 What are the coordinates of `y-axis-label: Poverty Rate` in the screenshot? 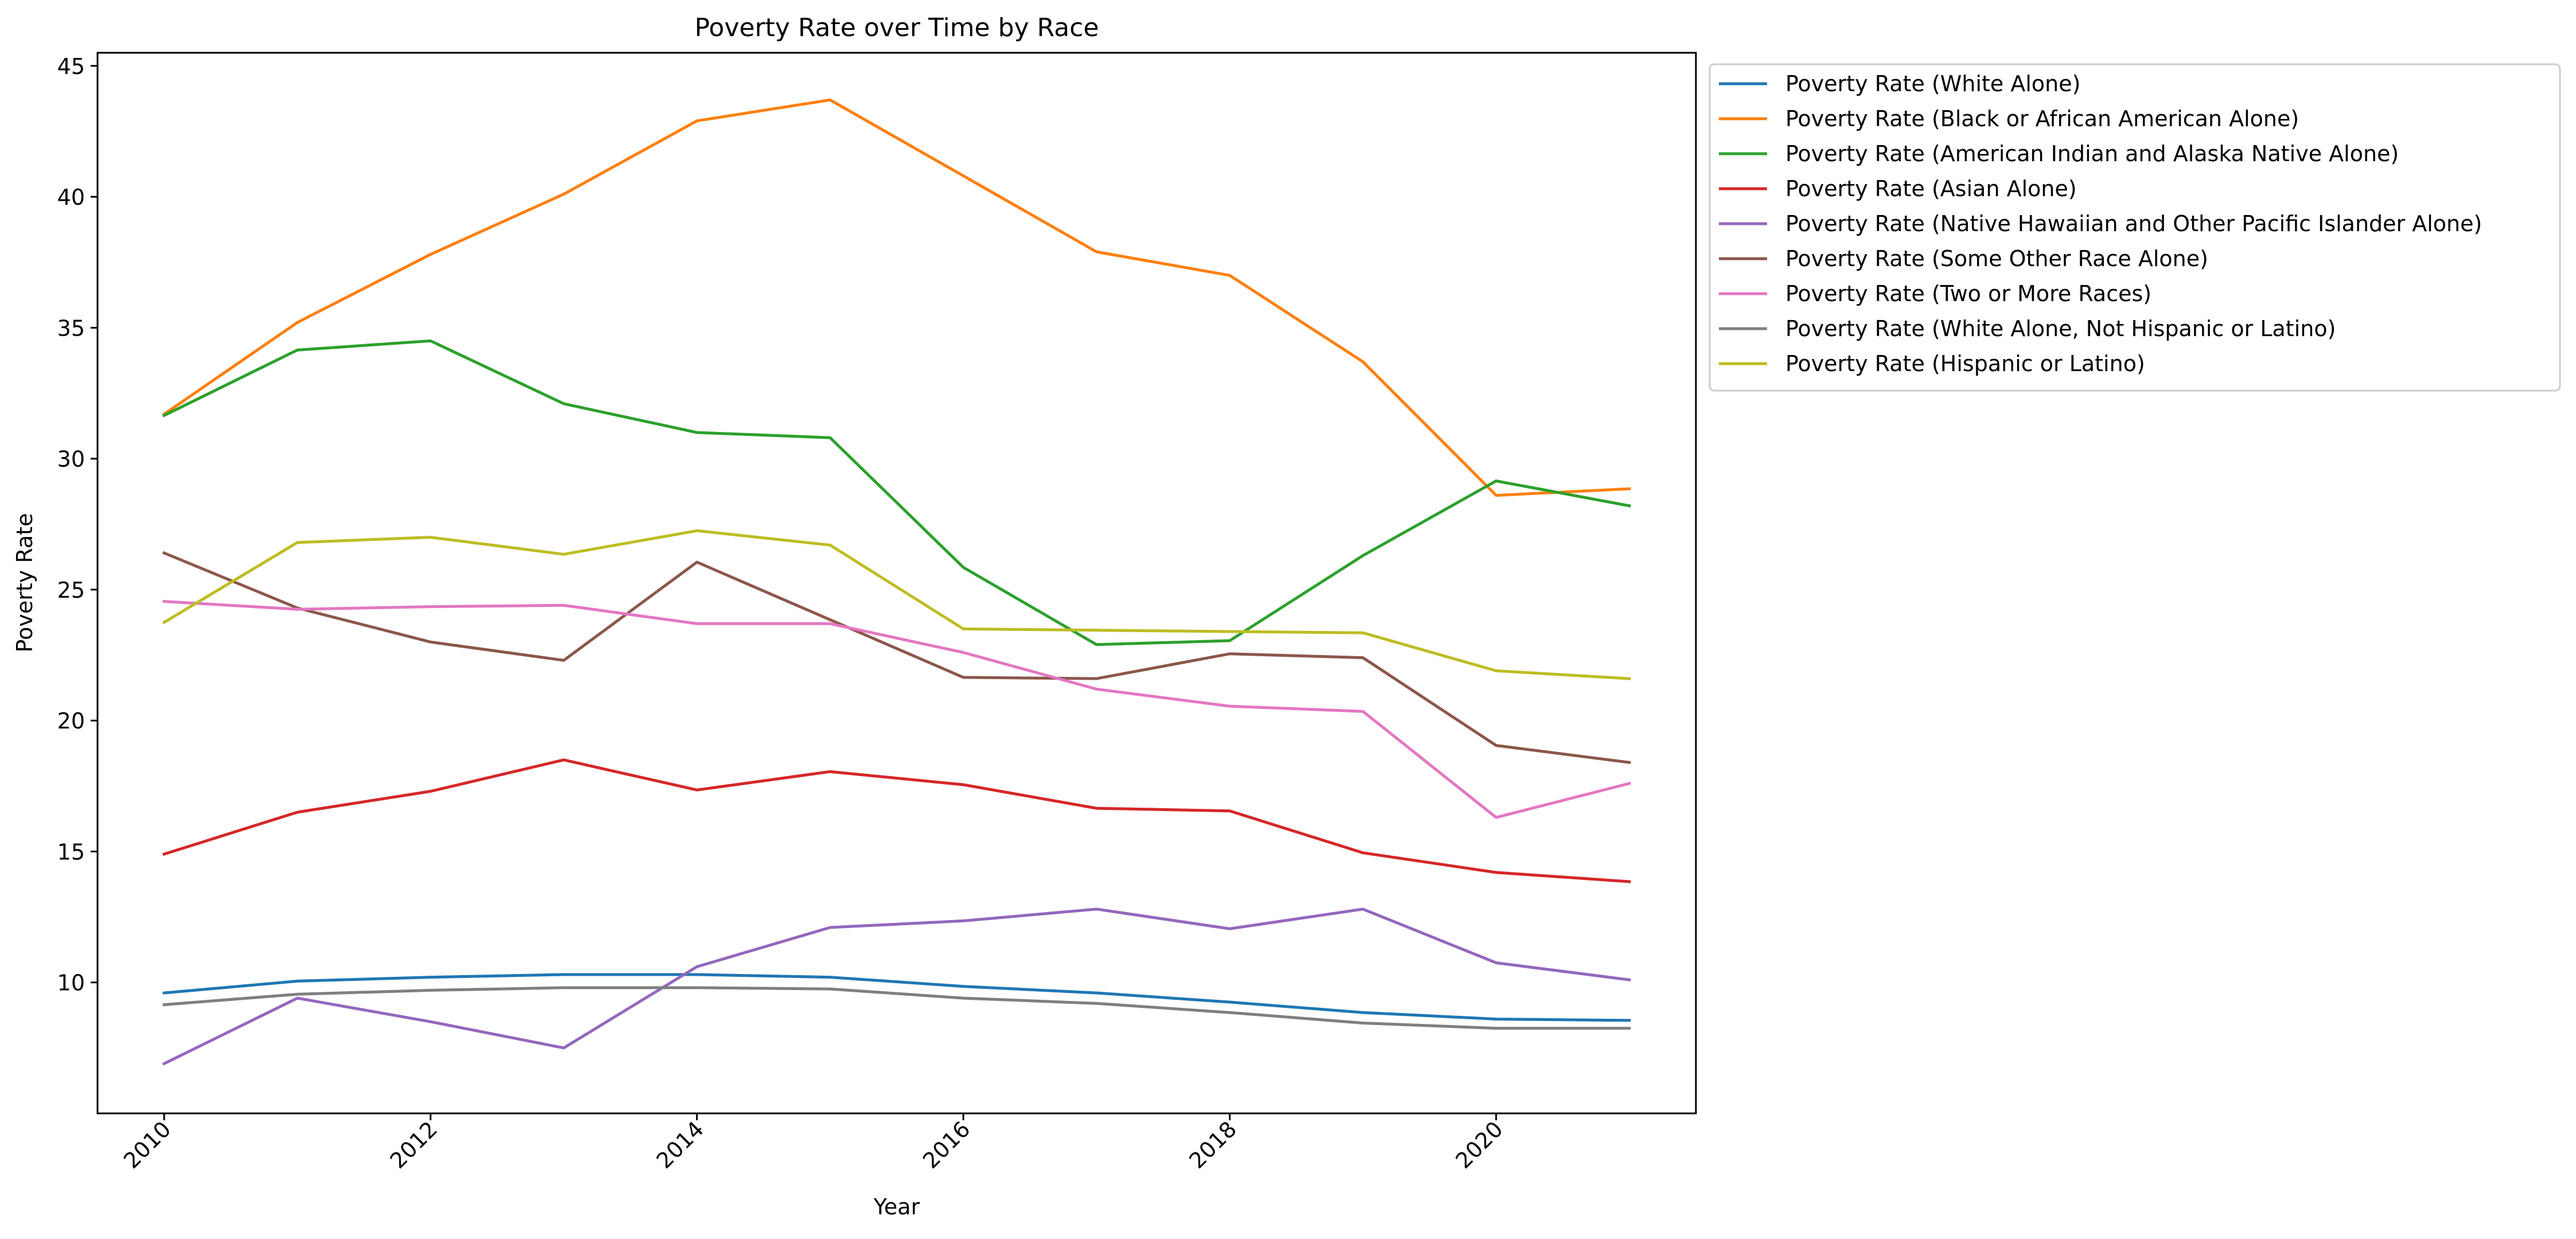 It's located at (24, 583).